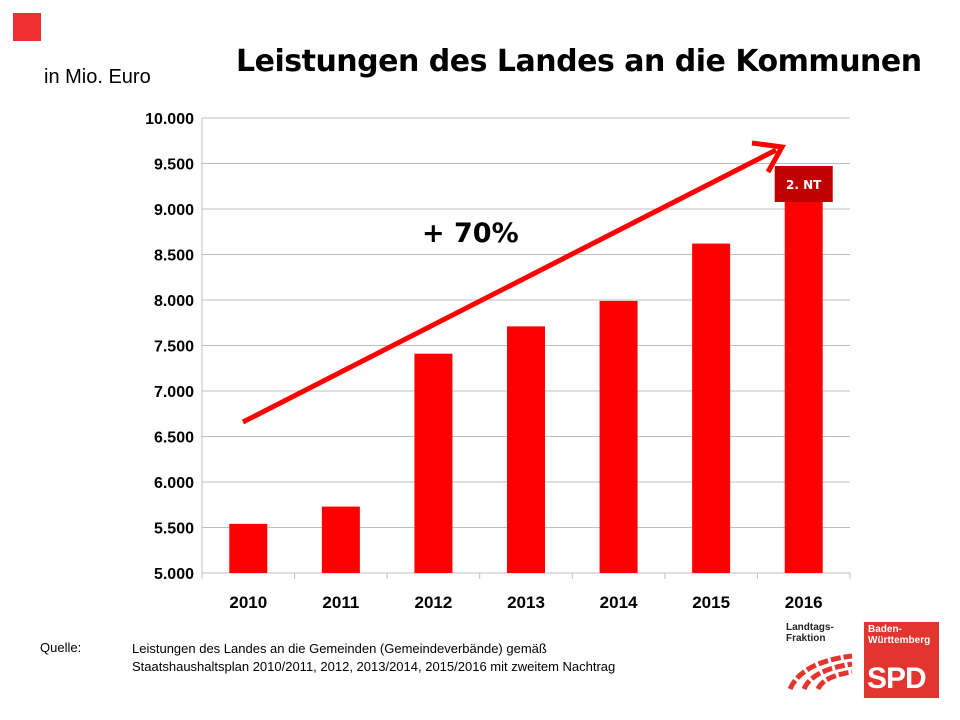 This screenshot has width=960, height=720. What do you see at coordinates (340, 539) in the screenshot?
I see `bar-2011` at bounding box center [340, 539].